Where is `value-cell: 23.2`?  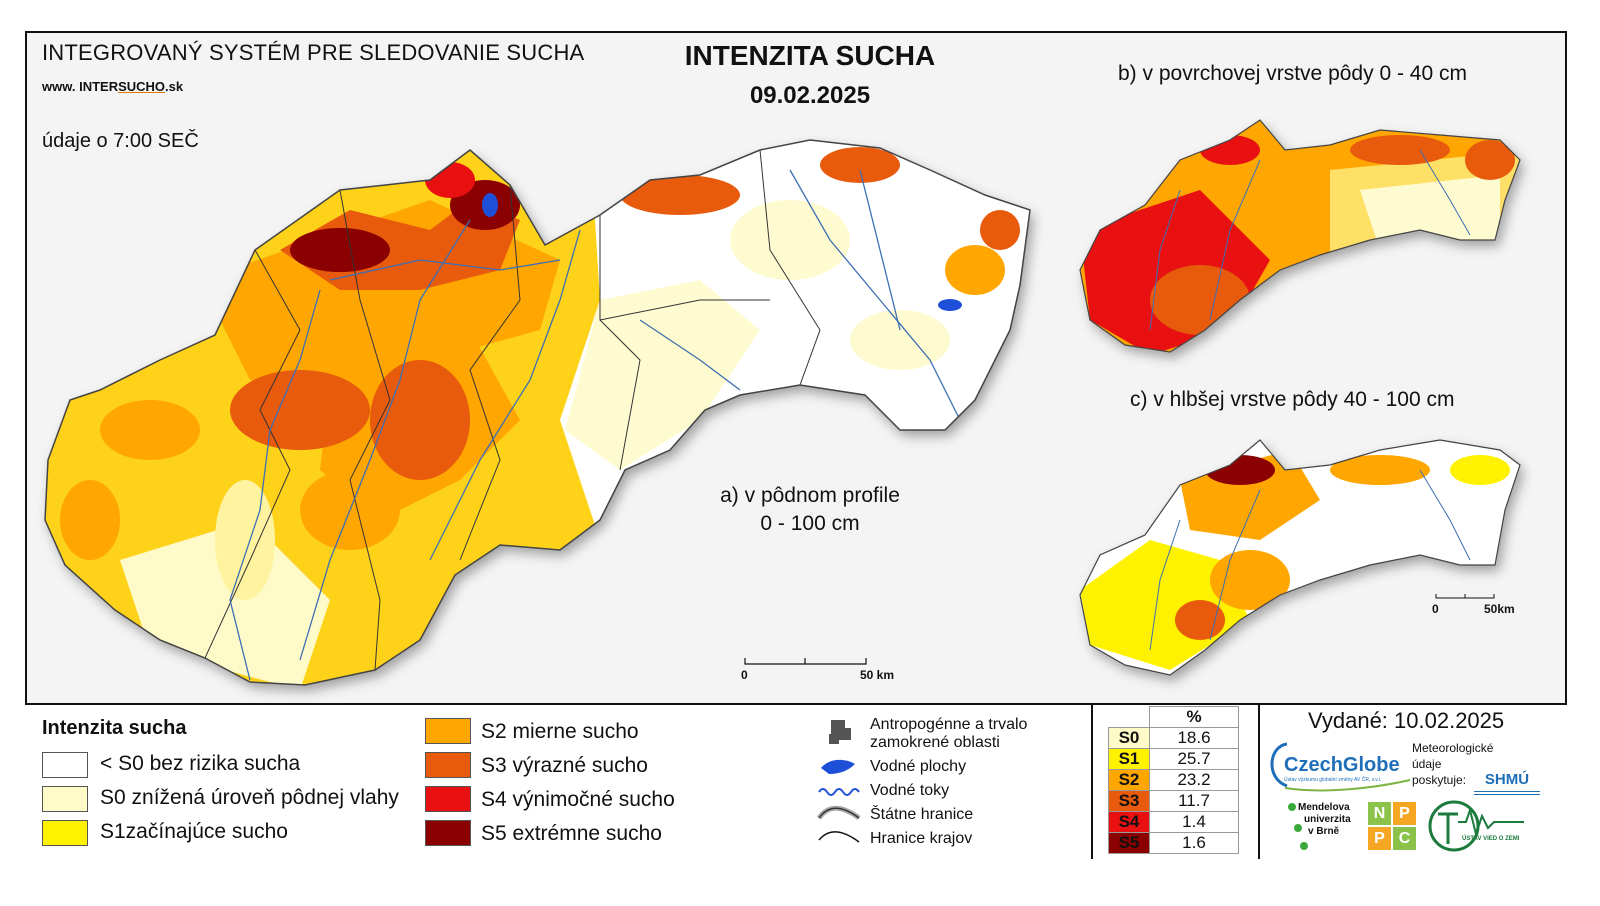 value-cell: 23.2 is located at coordinates (1194, 780).